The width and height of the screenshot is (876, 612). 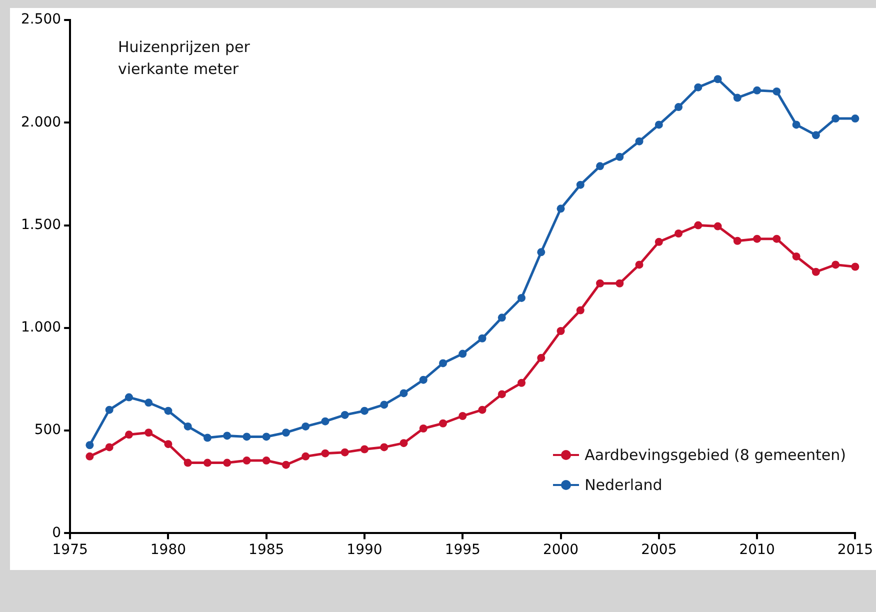 What do you see at coordinates (462, 550) in the screenshot?
I see `x-tick-label: 1995` at bounding box center [462, 550].